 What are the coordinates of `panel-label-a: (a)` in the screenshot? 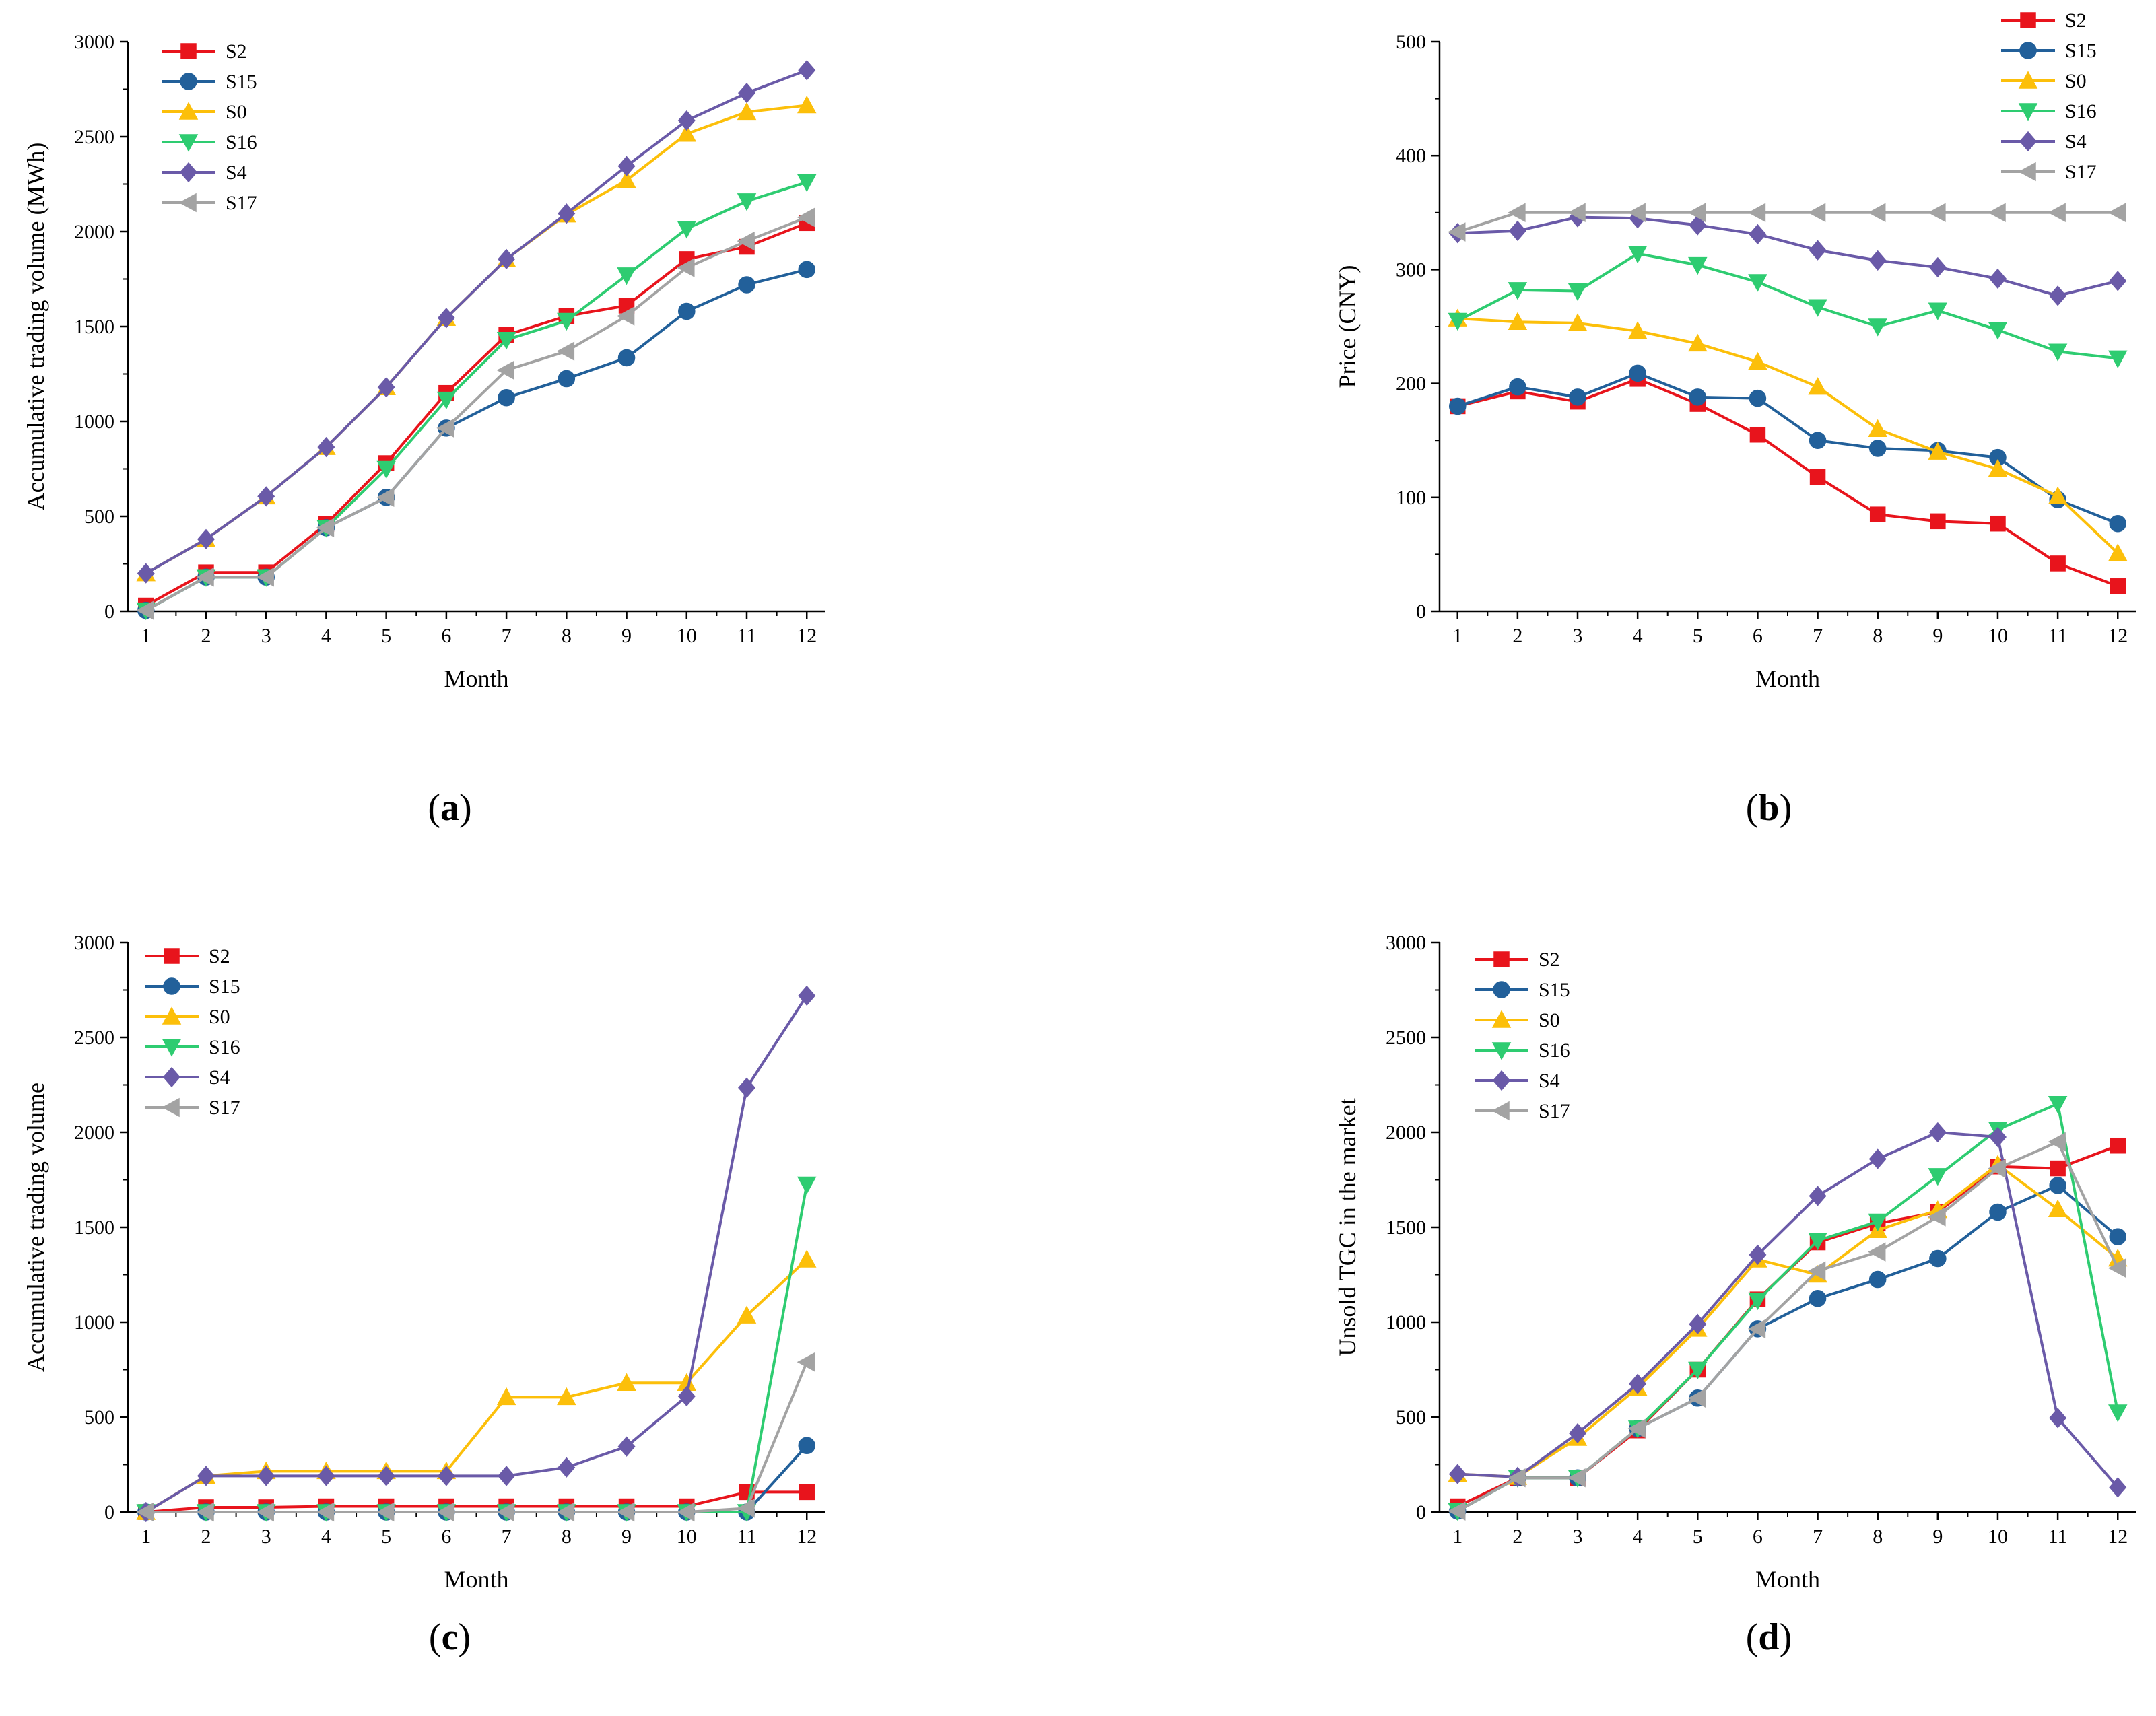 It's located at (449, 808).